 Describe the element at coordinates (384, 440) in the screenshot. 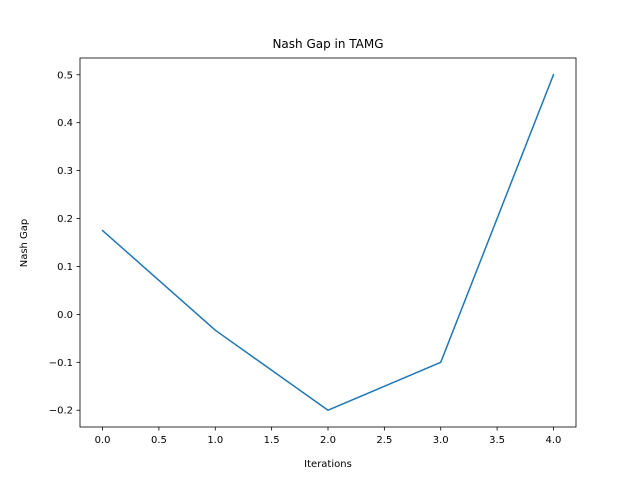

I see `x-tick-label: 2.5` at that location.